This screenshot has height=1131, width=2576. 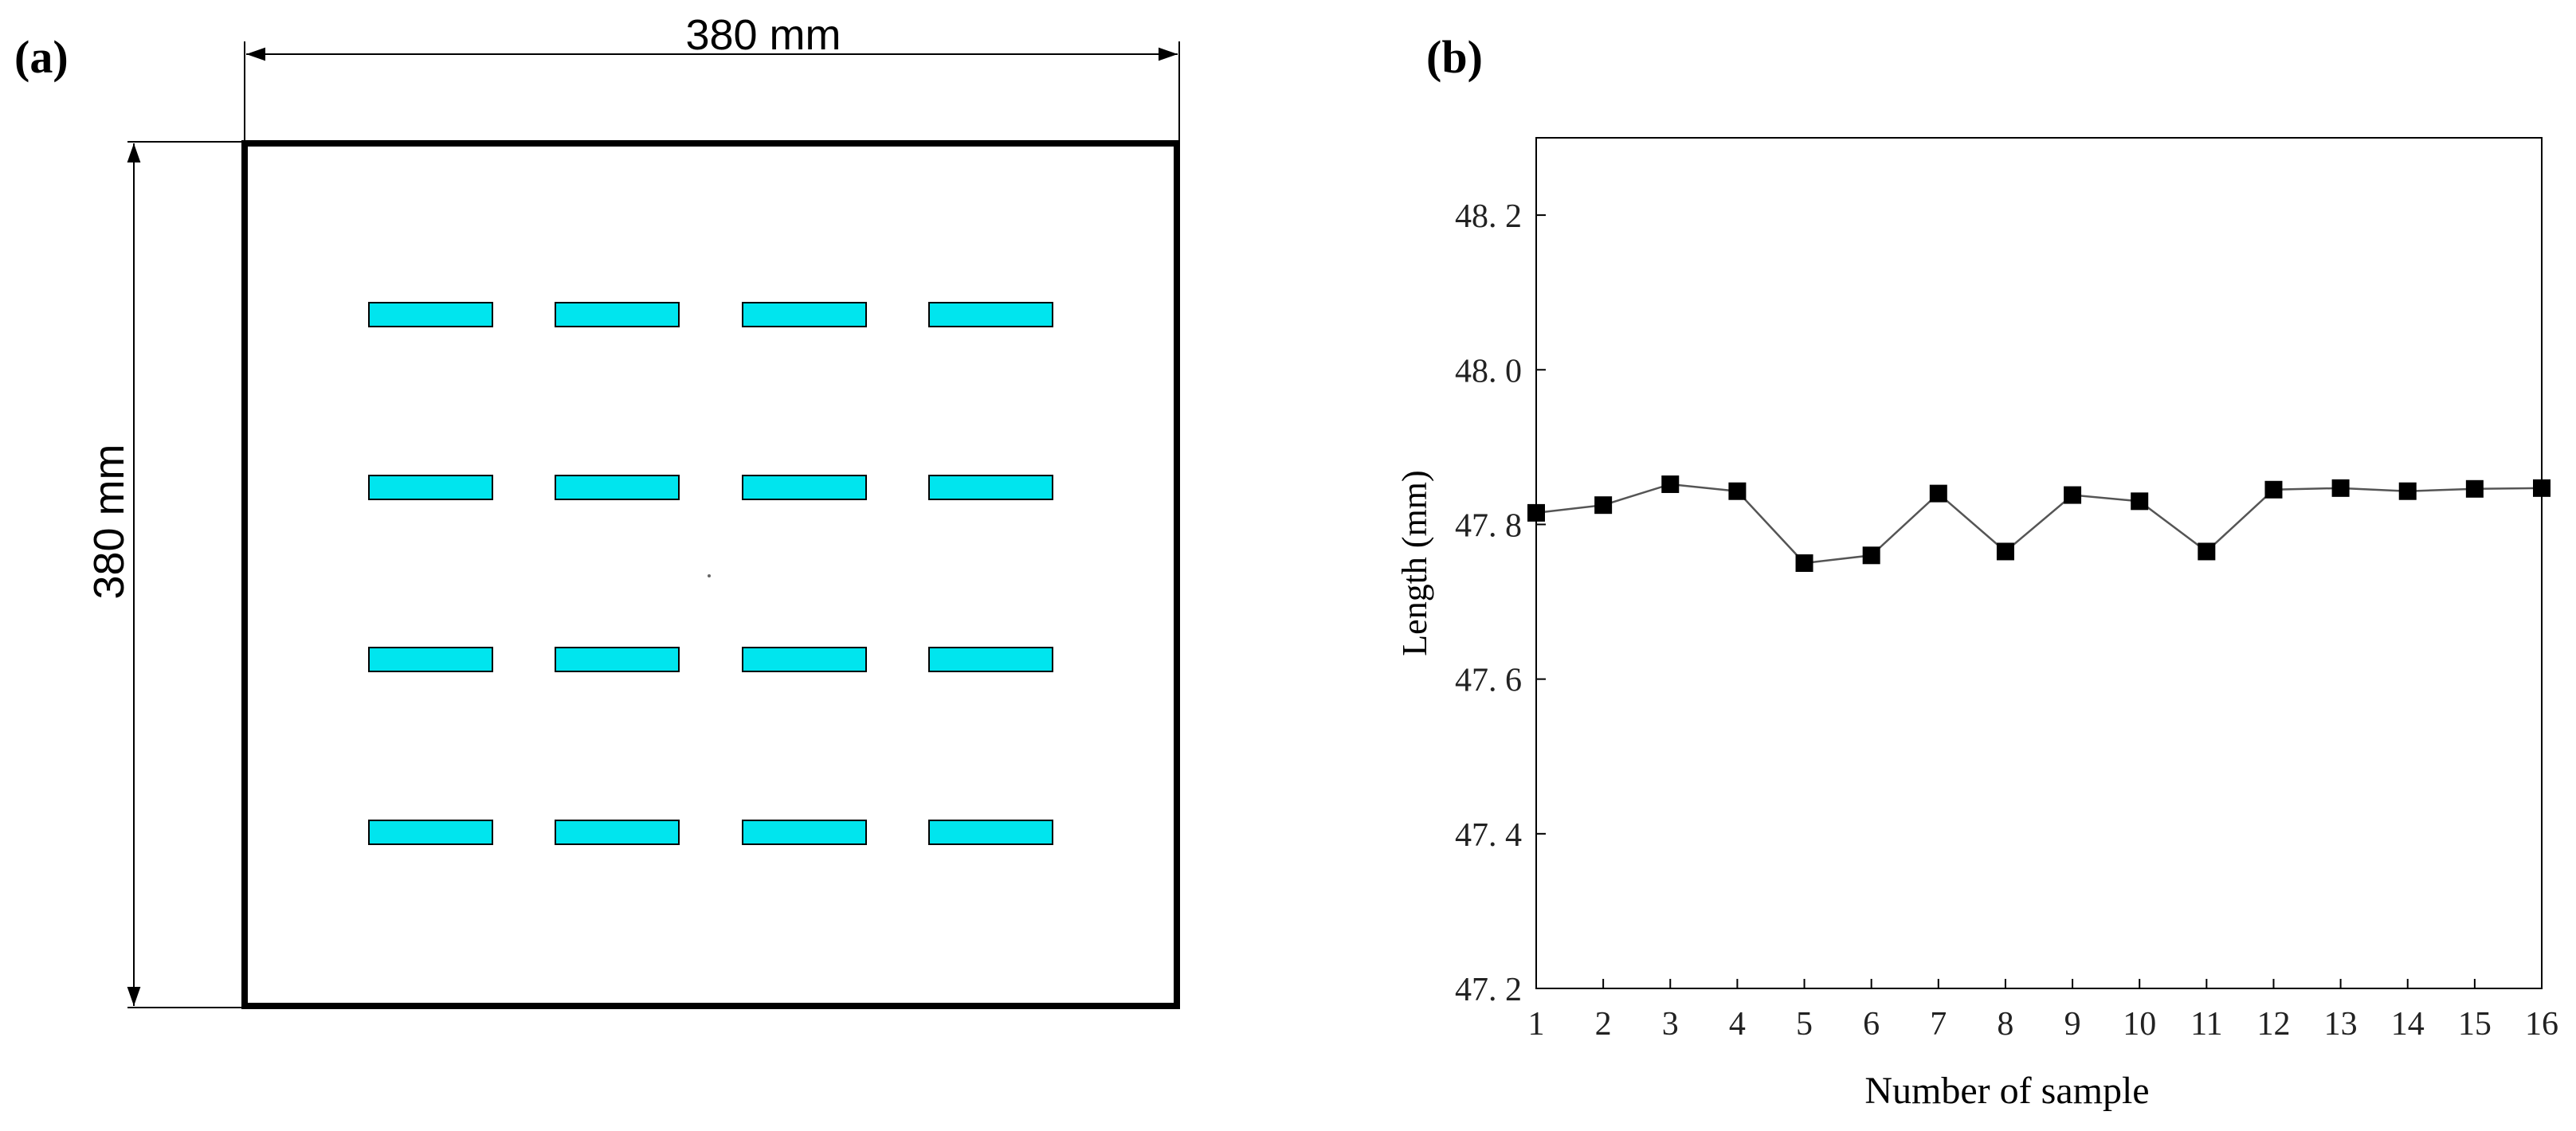 I want to click on sample-grid, so click(x=710, y=574).